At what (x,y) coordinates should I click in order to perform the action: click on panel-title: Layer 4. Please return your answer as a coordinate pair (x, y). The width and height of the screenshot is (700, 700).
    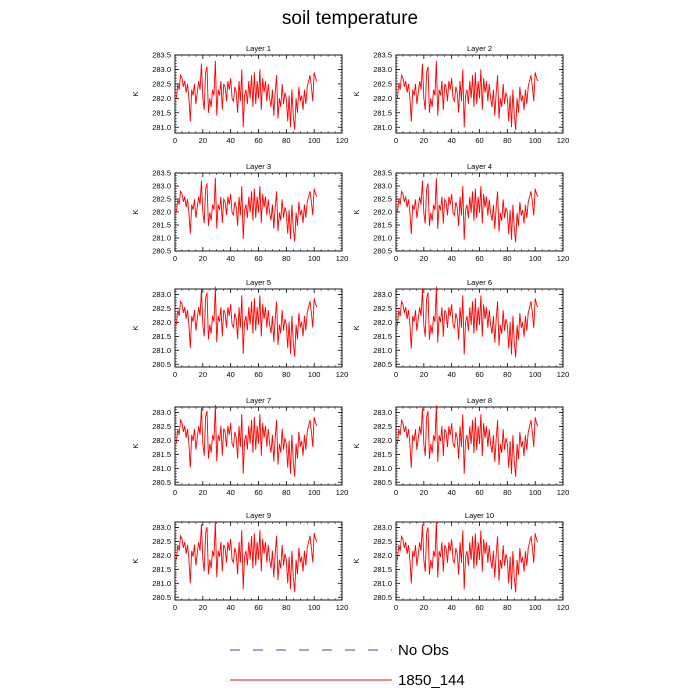
    Looking at the image, I should click on (479, 166).